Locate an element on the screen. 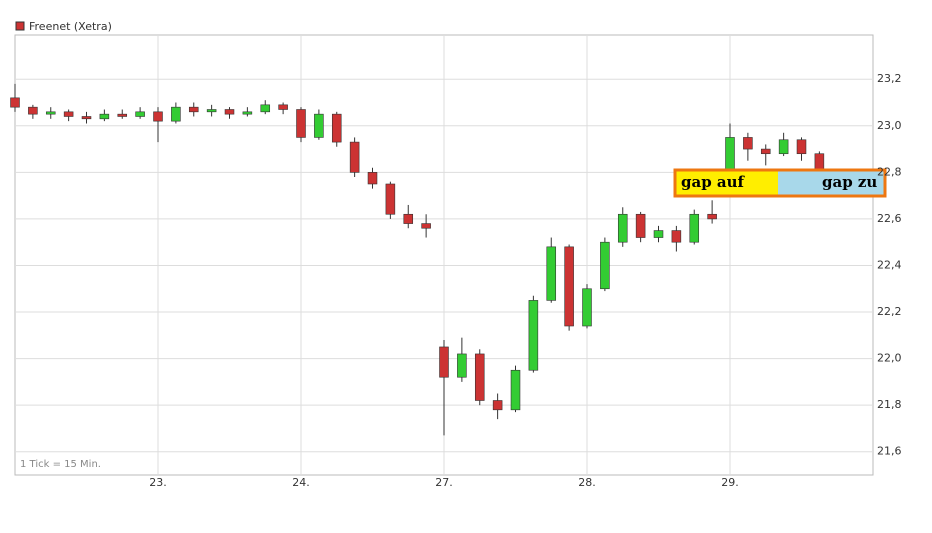  y-tick-label: 22,6 is located at coordinates (889, 218).